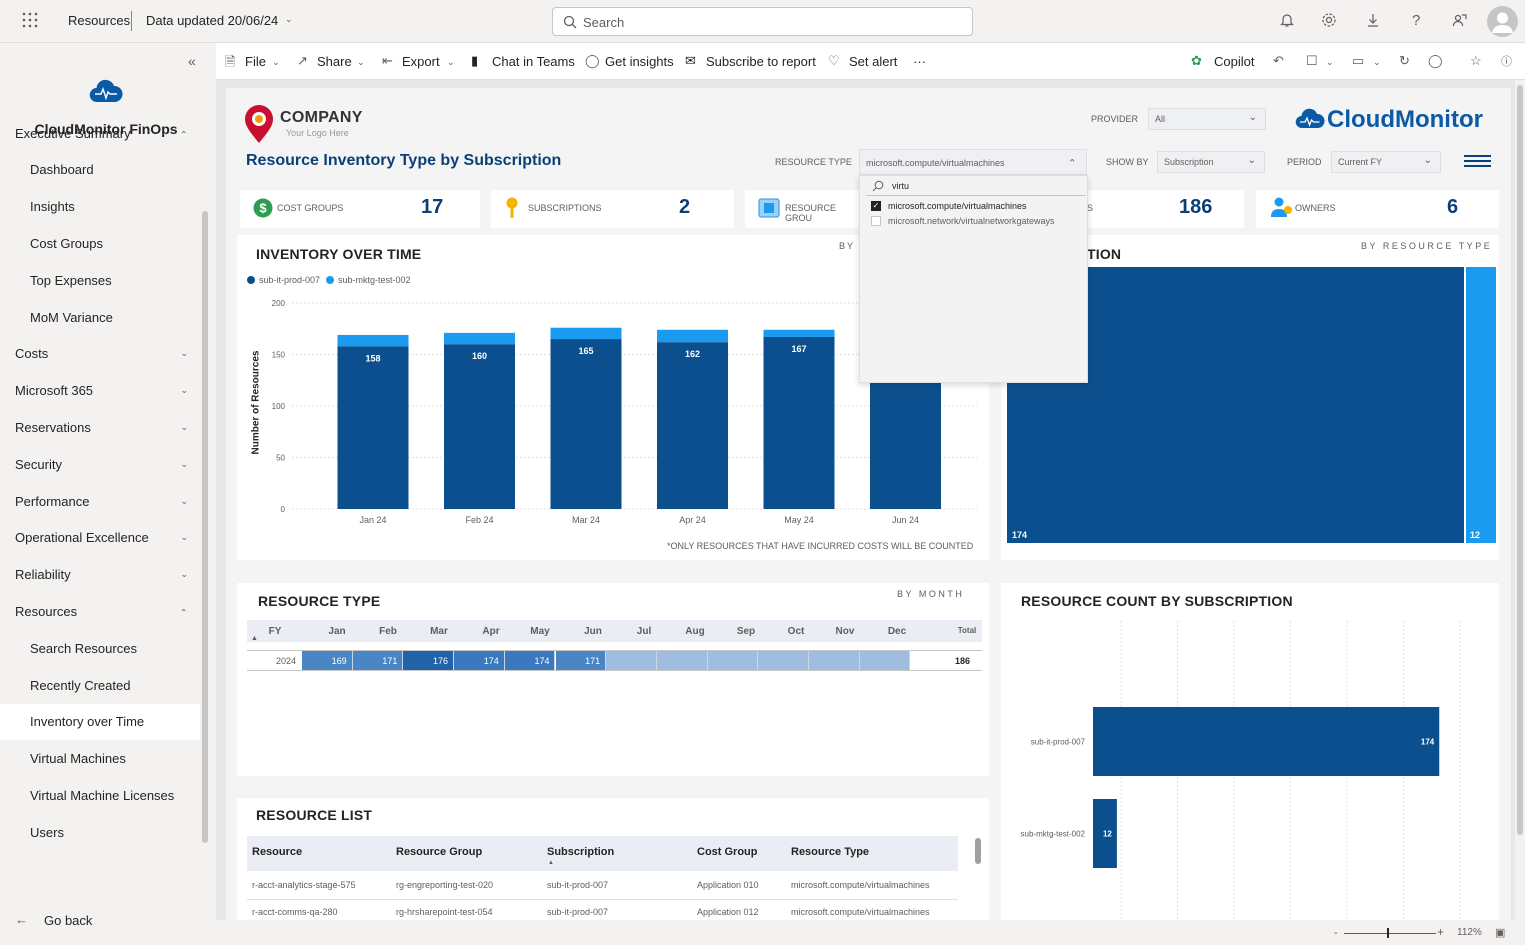 The width and height of the screenshot is (1525, 945). I want to click on search-input: Search, so click(762, 21).